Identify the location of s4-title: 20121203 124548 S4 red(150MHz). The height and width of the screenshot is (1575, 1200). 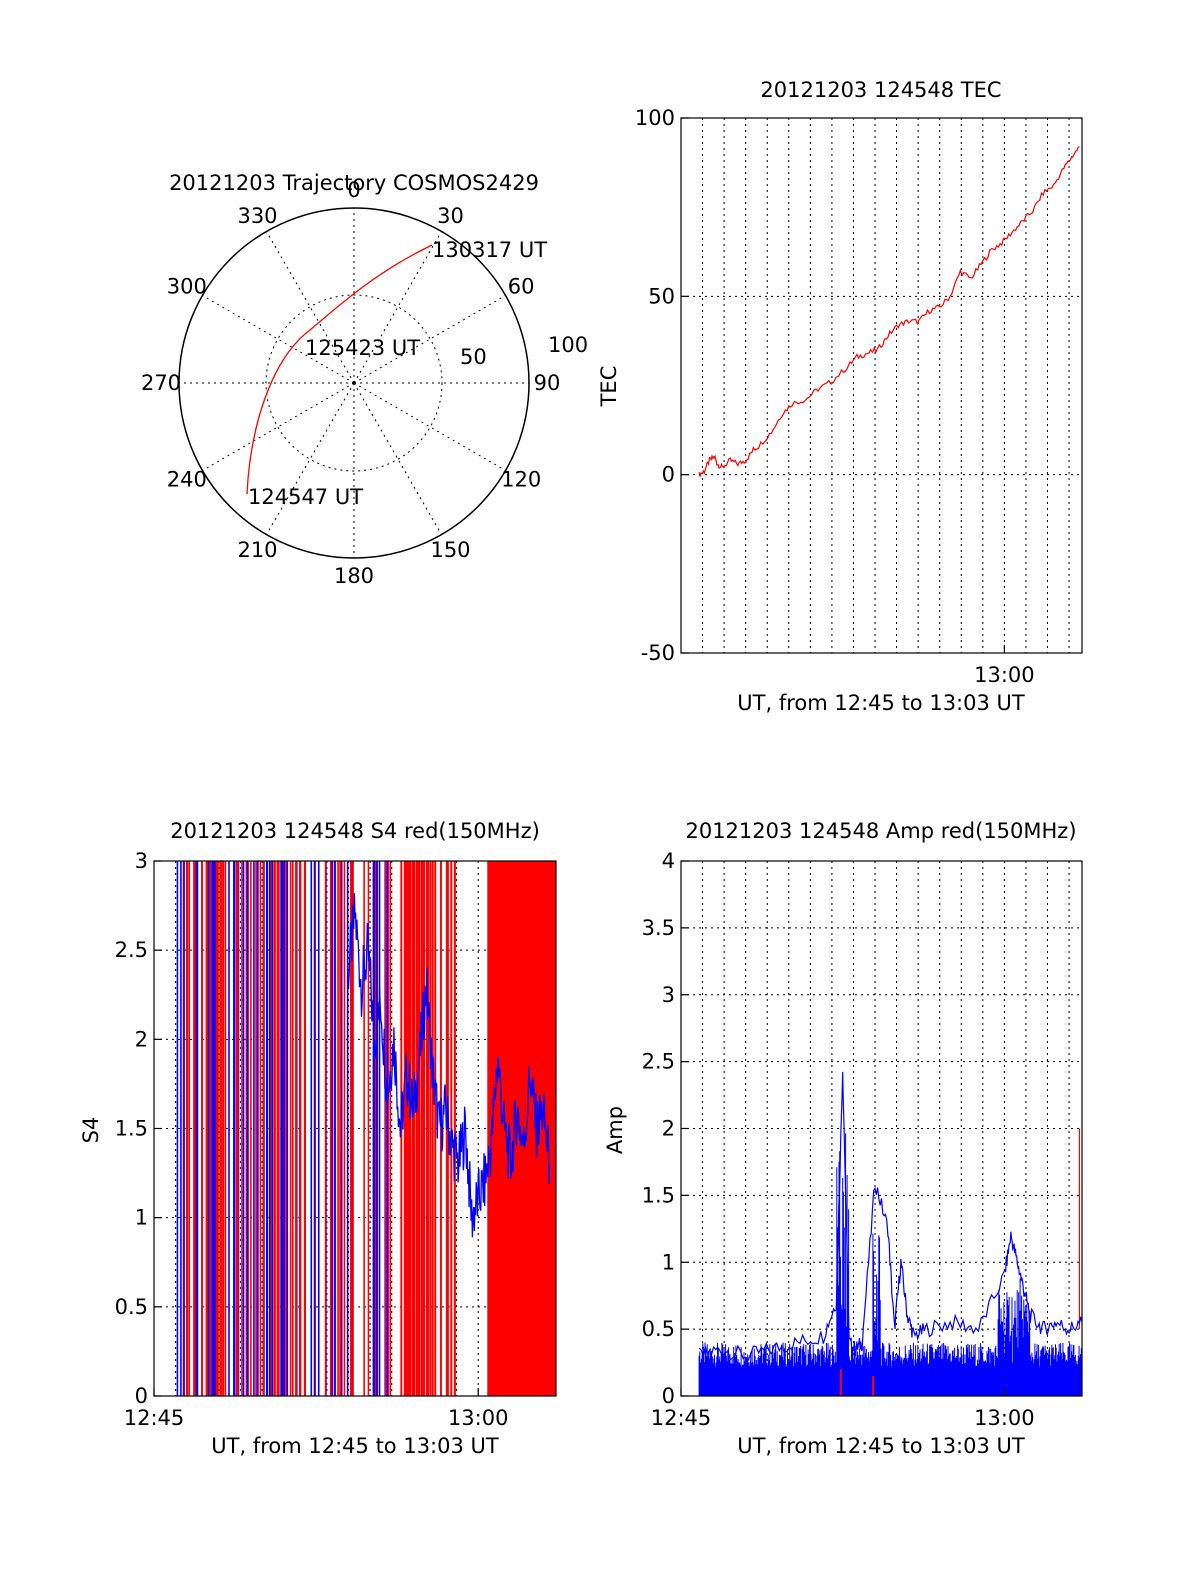
(355, 831).